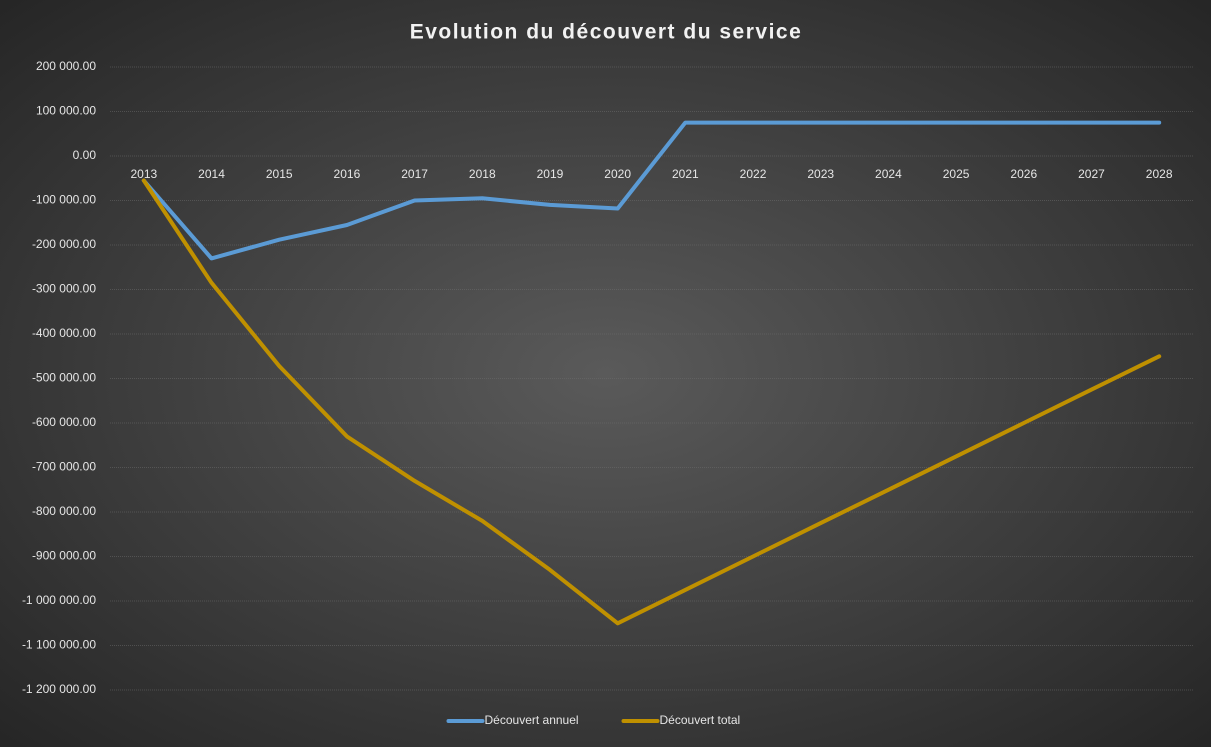 The width and height of the screenshot is (1211, 747). Describe the element at coordinates (414, 174) in the screenshot. I see `x-tick-label: 2017` at that location.